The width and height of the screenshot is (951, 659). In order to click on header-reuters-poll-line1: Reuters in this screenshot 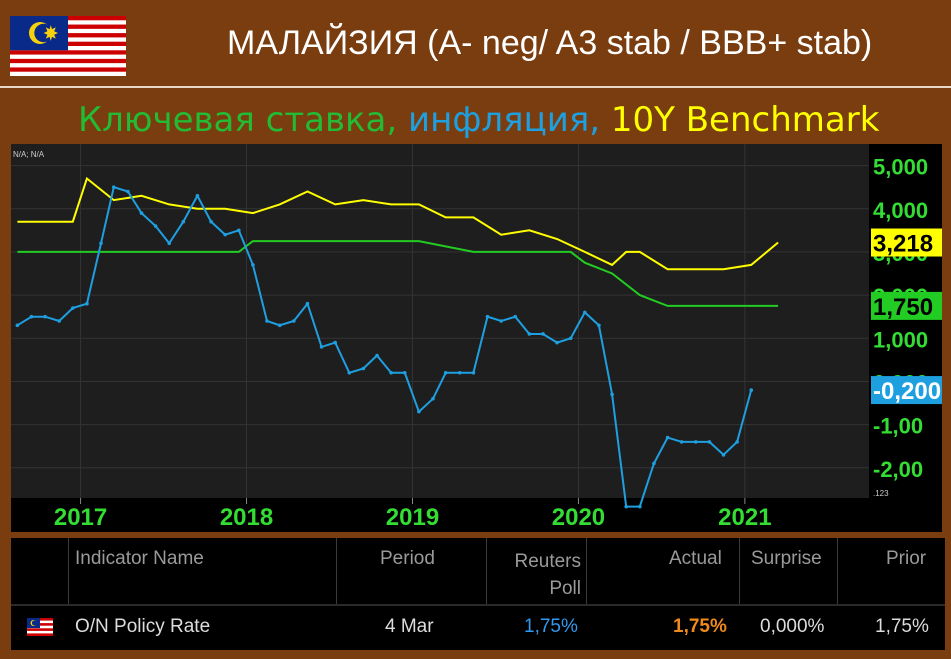, I will do `click(547, 561)`.